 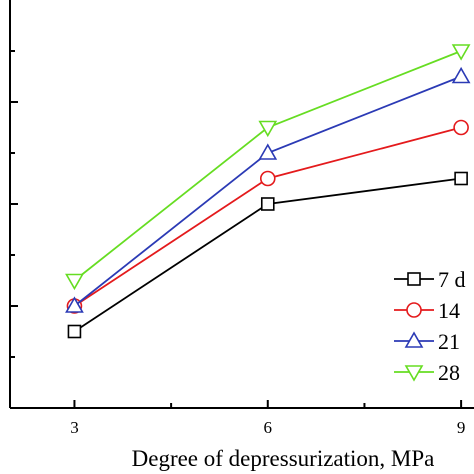 I want to click on legend-label: 7 d, so click(x=452, y=279).